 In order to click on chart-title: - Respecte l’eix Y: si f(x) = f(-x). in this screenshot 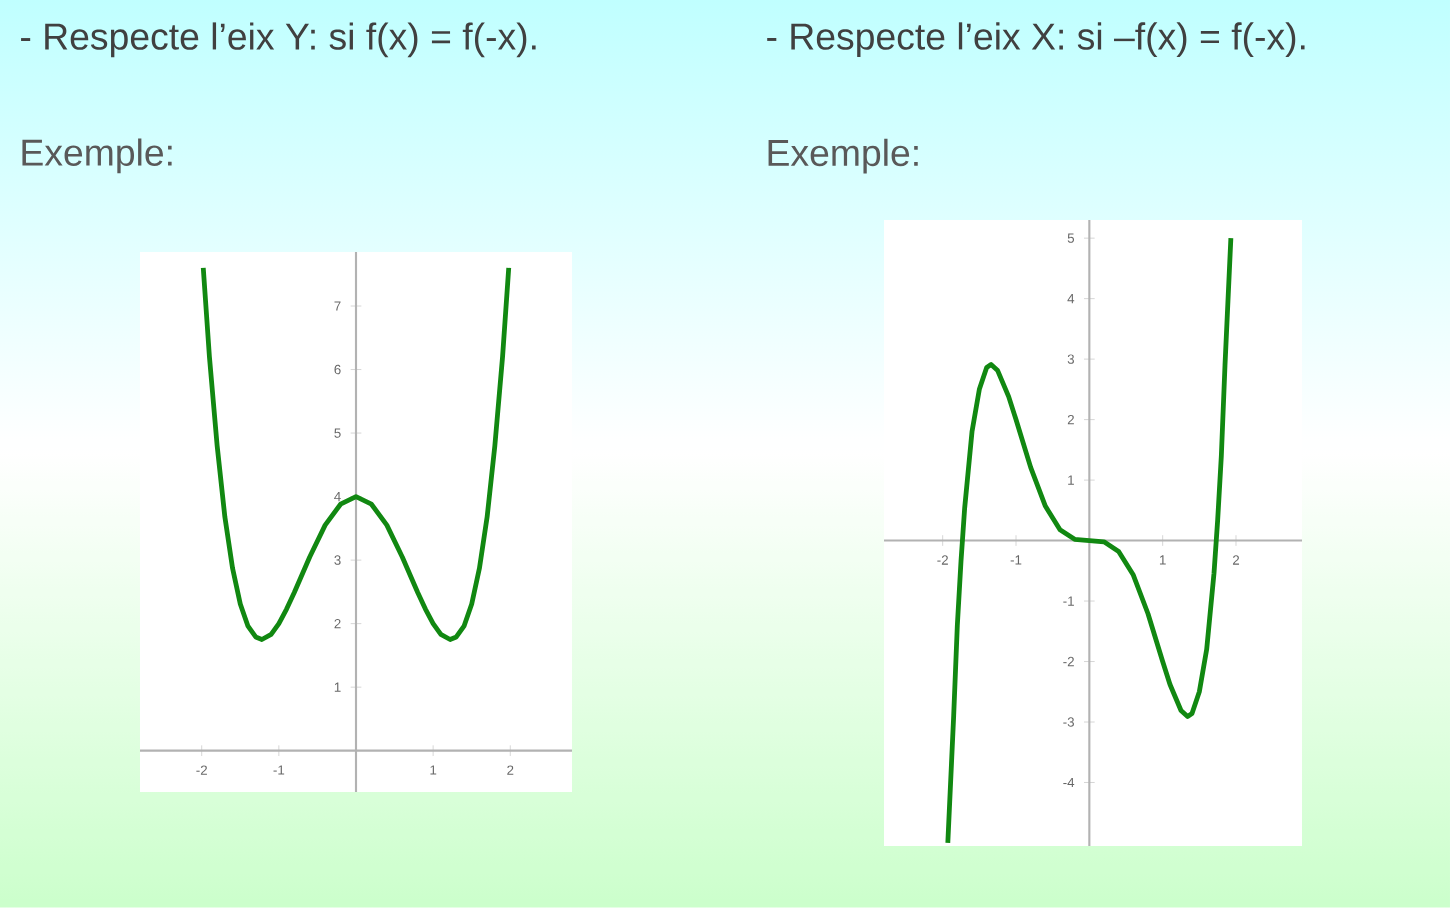, I will do `click(278, 40)`.